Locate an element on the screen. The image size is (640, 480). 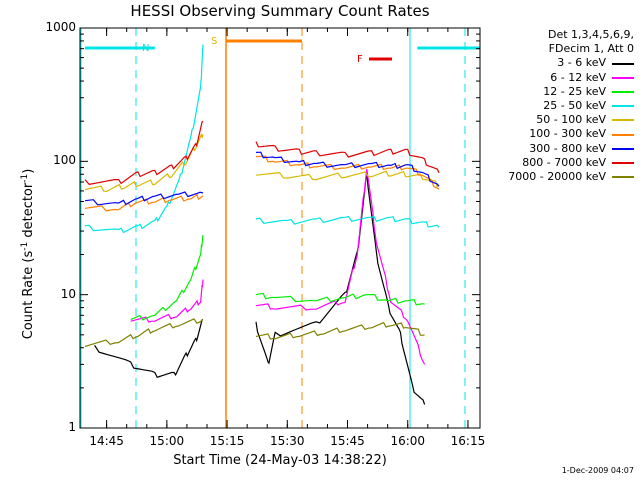
x-tick-label: 14:45 is located at coordinates (106, 441).